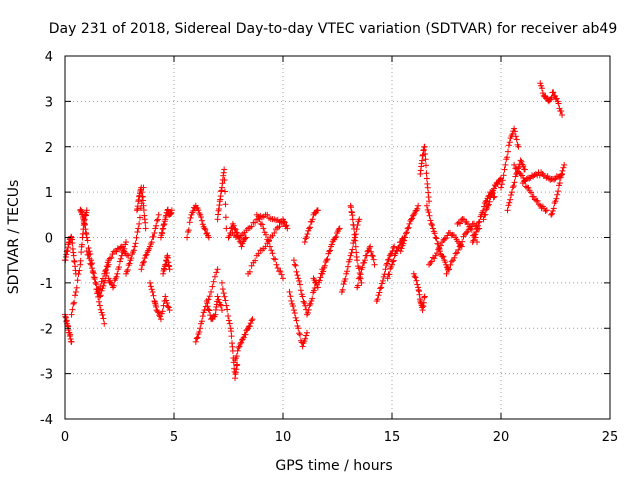 The image size is (640, 480). What do you see at coordinates (174, 437) in the screenshot?
I see `x-tick-label: 5` at bounding box center [174, 437].